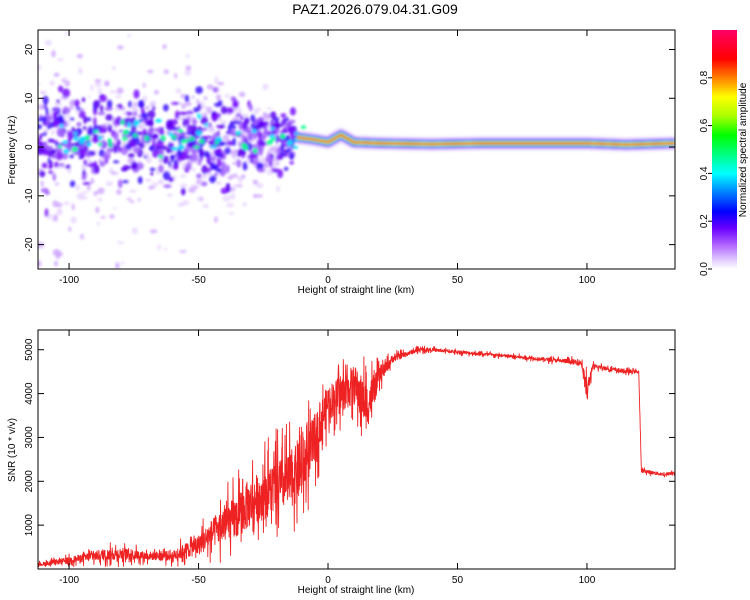 The image size is (750, 600). Describe the element at coordinates (705, 173) in the screenshot. I see `colorbar-ticks: 0.0 0.2 0.4 0.6 0.8` at that location.